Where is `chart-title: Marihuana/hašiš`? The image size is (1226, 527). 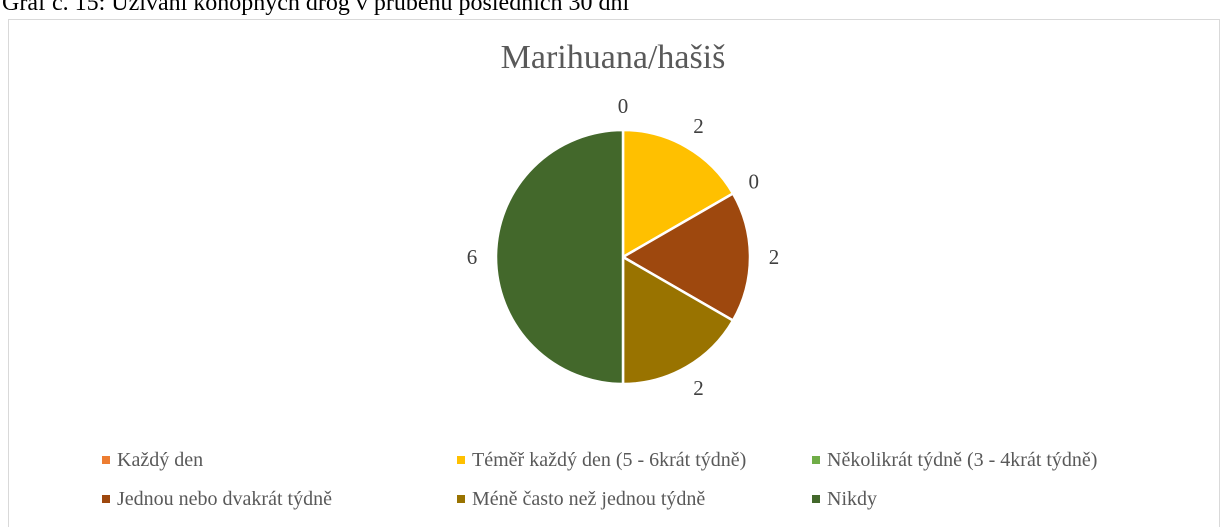
chart-title: Marihuana/hašiš is located at coordinates (613, 57).